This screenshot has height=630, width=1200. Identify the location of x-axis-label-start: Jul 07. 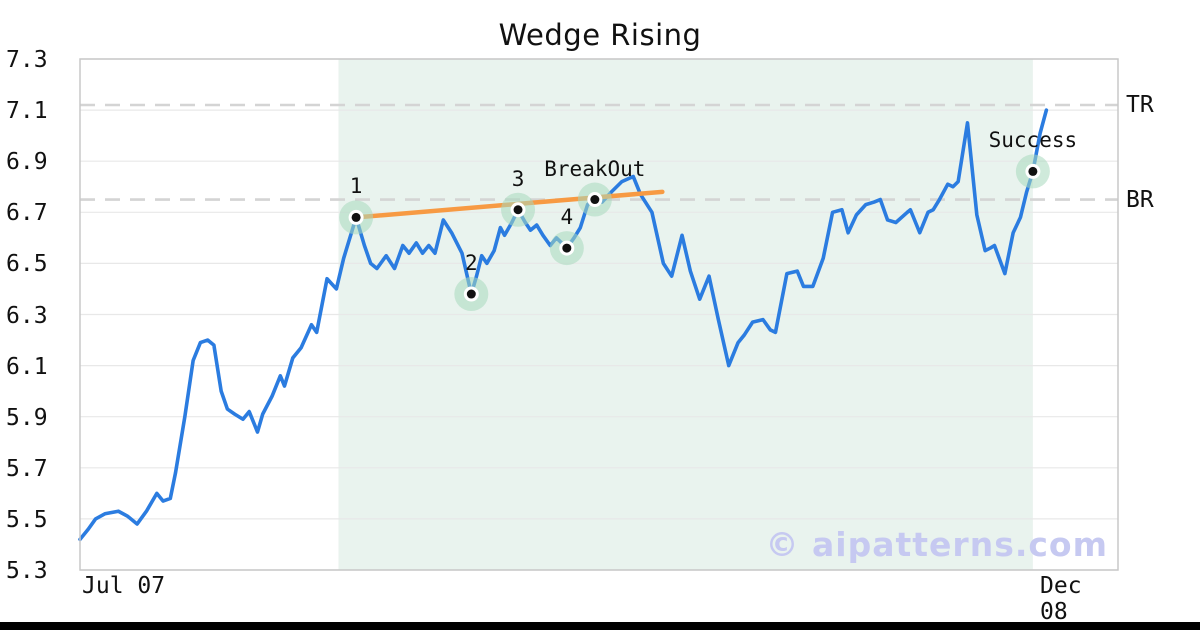
(124, 586).